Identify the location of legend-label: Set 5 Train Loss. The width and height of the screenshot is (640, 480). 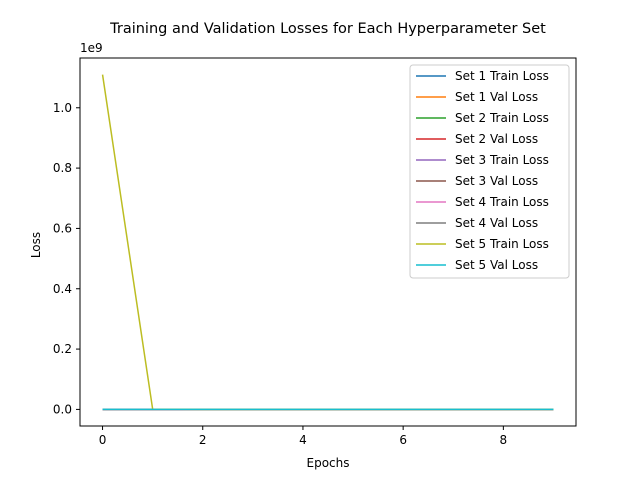
(502, 244).